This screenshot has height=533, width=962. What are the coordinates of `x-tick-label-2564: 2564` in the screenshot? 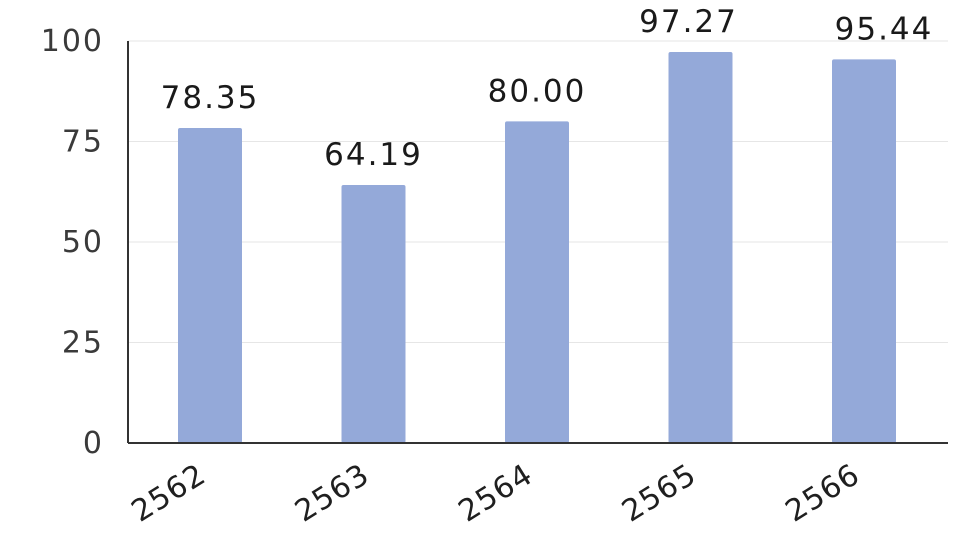 It's located at (496, 493).